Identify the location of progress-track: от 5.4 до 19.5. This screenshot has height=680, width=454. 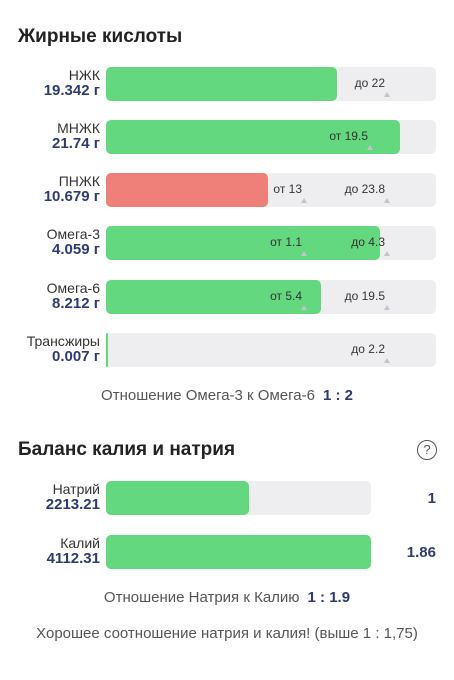
(271, 297).